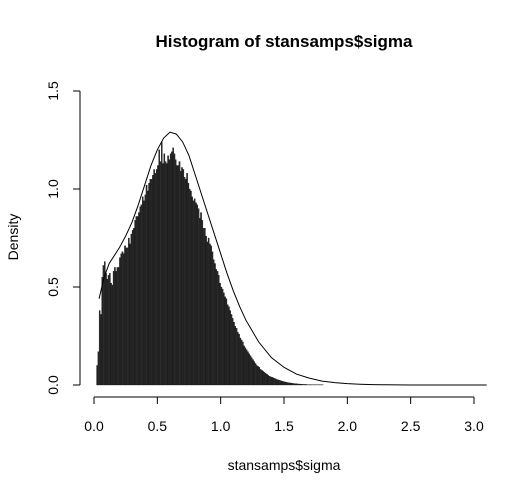 The width and height of the screenshot is (529, 495). What do you see at coordinates (284, 415) in the screenshot?
I see `x-axis: 0.0 0.5 1.0 1.5 2.0 2.5 3.0` at bounding box center [284, 415].